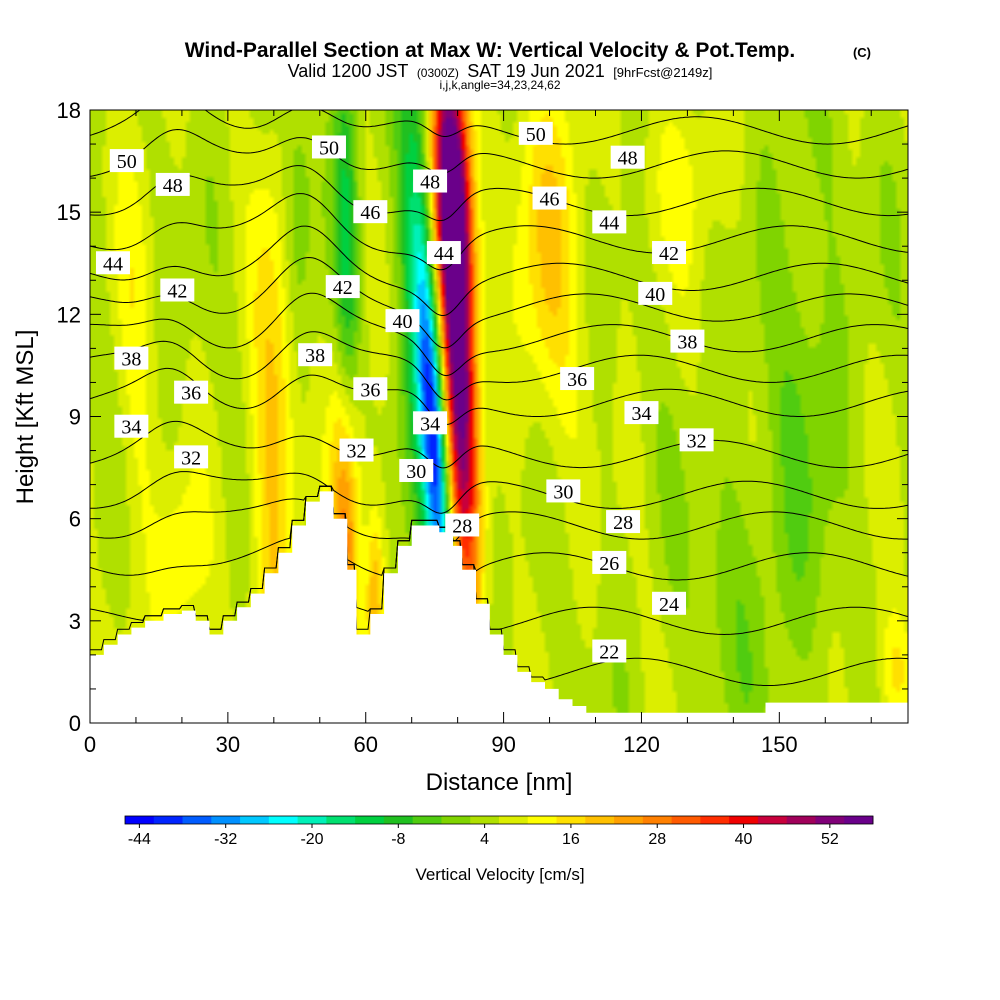 The height and width of the screenshot is (1000, 1000). What do you see at coordinates (398, 839) in the screenshot?
I see `colorbar-tick-label: -8` at bounding box center [398, 839].